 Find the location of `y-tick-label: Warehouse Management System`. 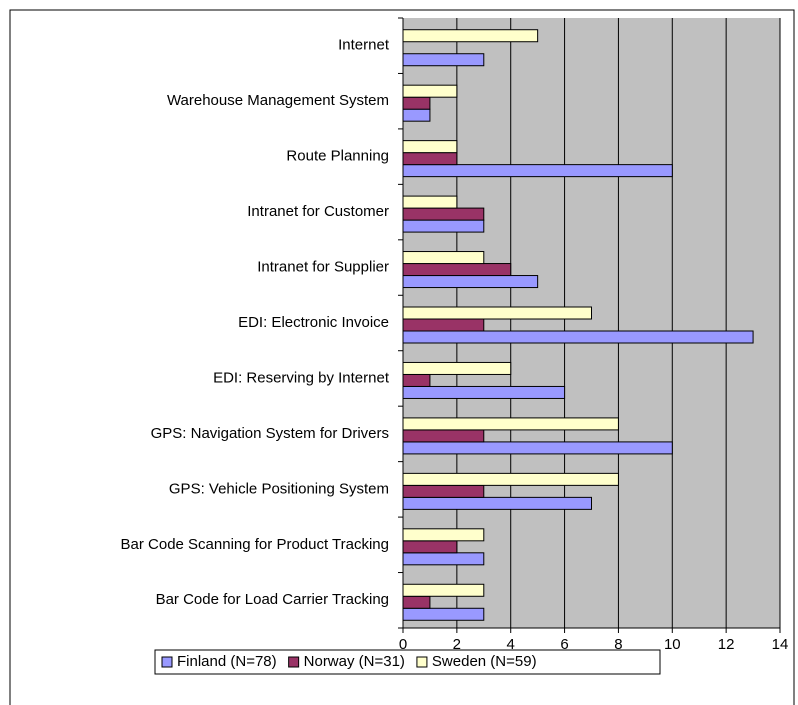

y-tick-label: Warehouse Management System is located at coordinates (278, 100).